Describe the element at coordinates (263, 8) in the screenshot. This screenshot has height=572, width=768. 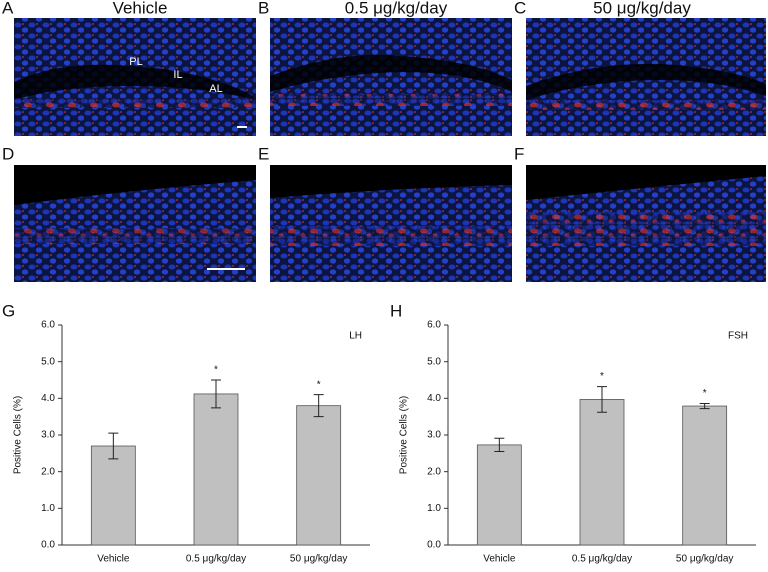
I see `panel-letter: B` at that location.